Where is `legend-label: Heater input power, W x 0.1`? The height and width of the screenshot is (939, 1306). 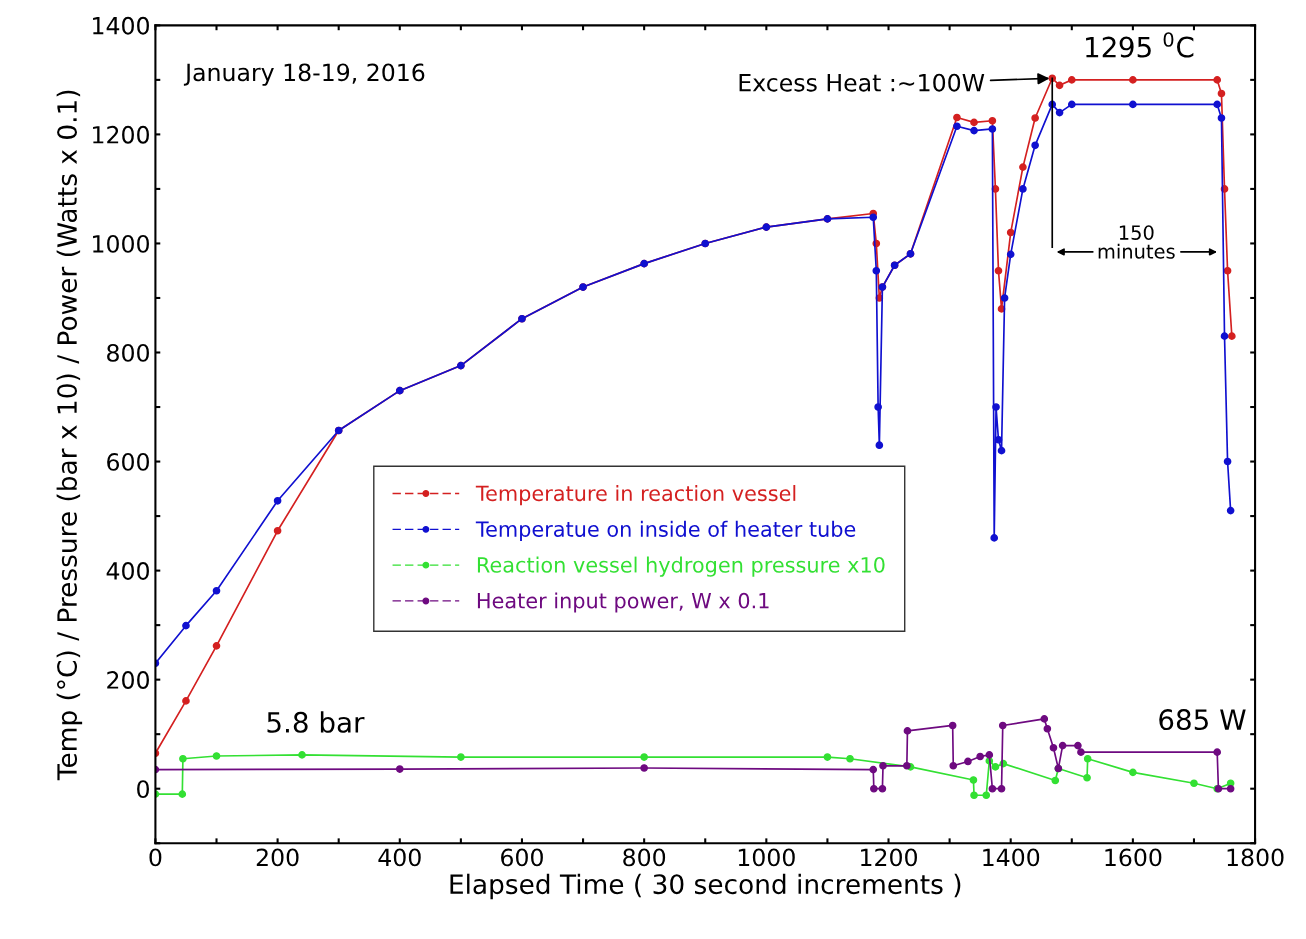
legend-label: Heater input power, W x 0.1 is located at coordinates (623, 602).